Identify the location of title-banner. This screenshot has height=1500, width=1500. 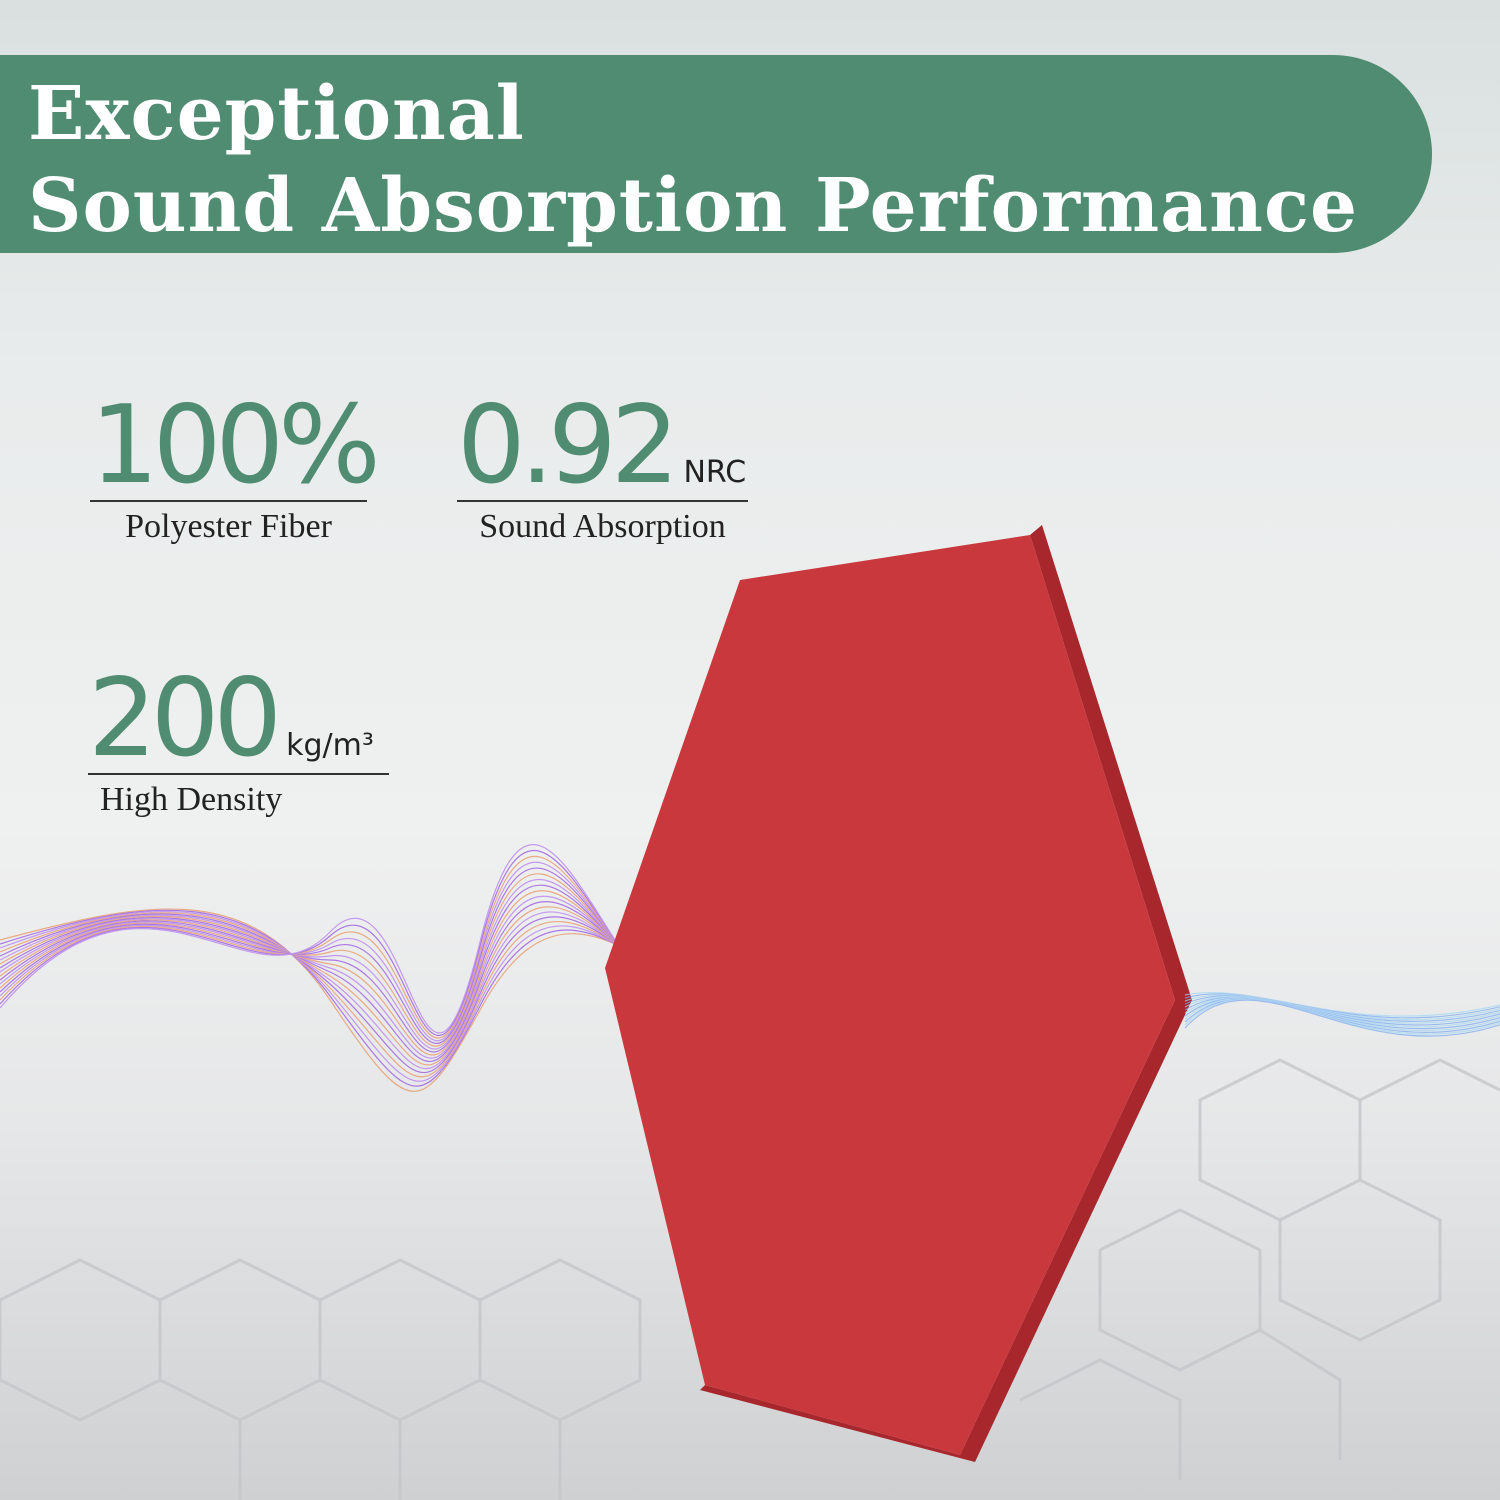
(716, 154).